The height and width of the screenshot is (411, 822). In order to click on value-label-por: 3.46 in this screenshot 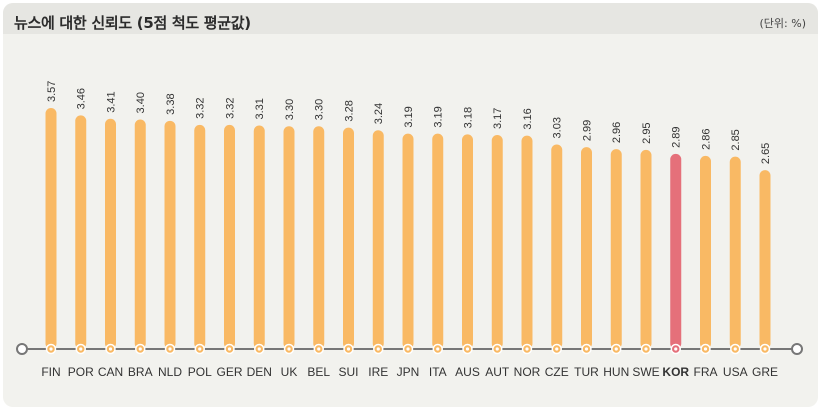, I will do `click(82, 98)`.